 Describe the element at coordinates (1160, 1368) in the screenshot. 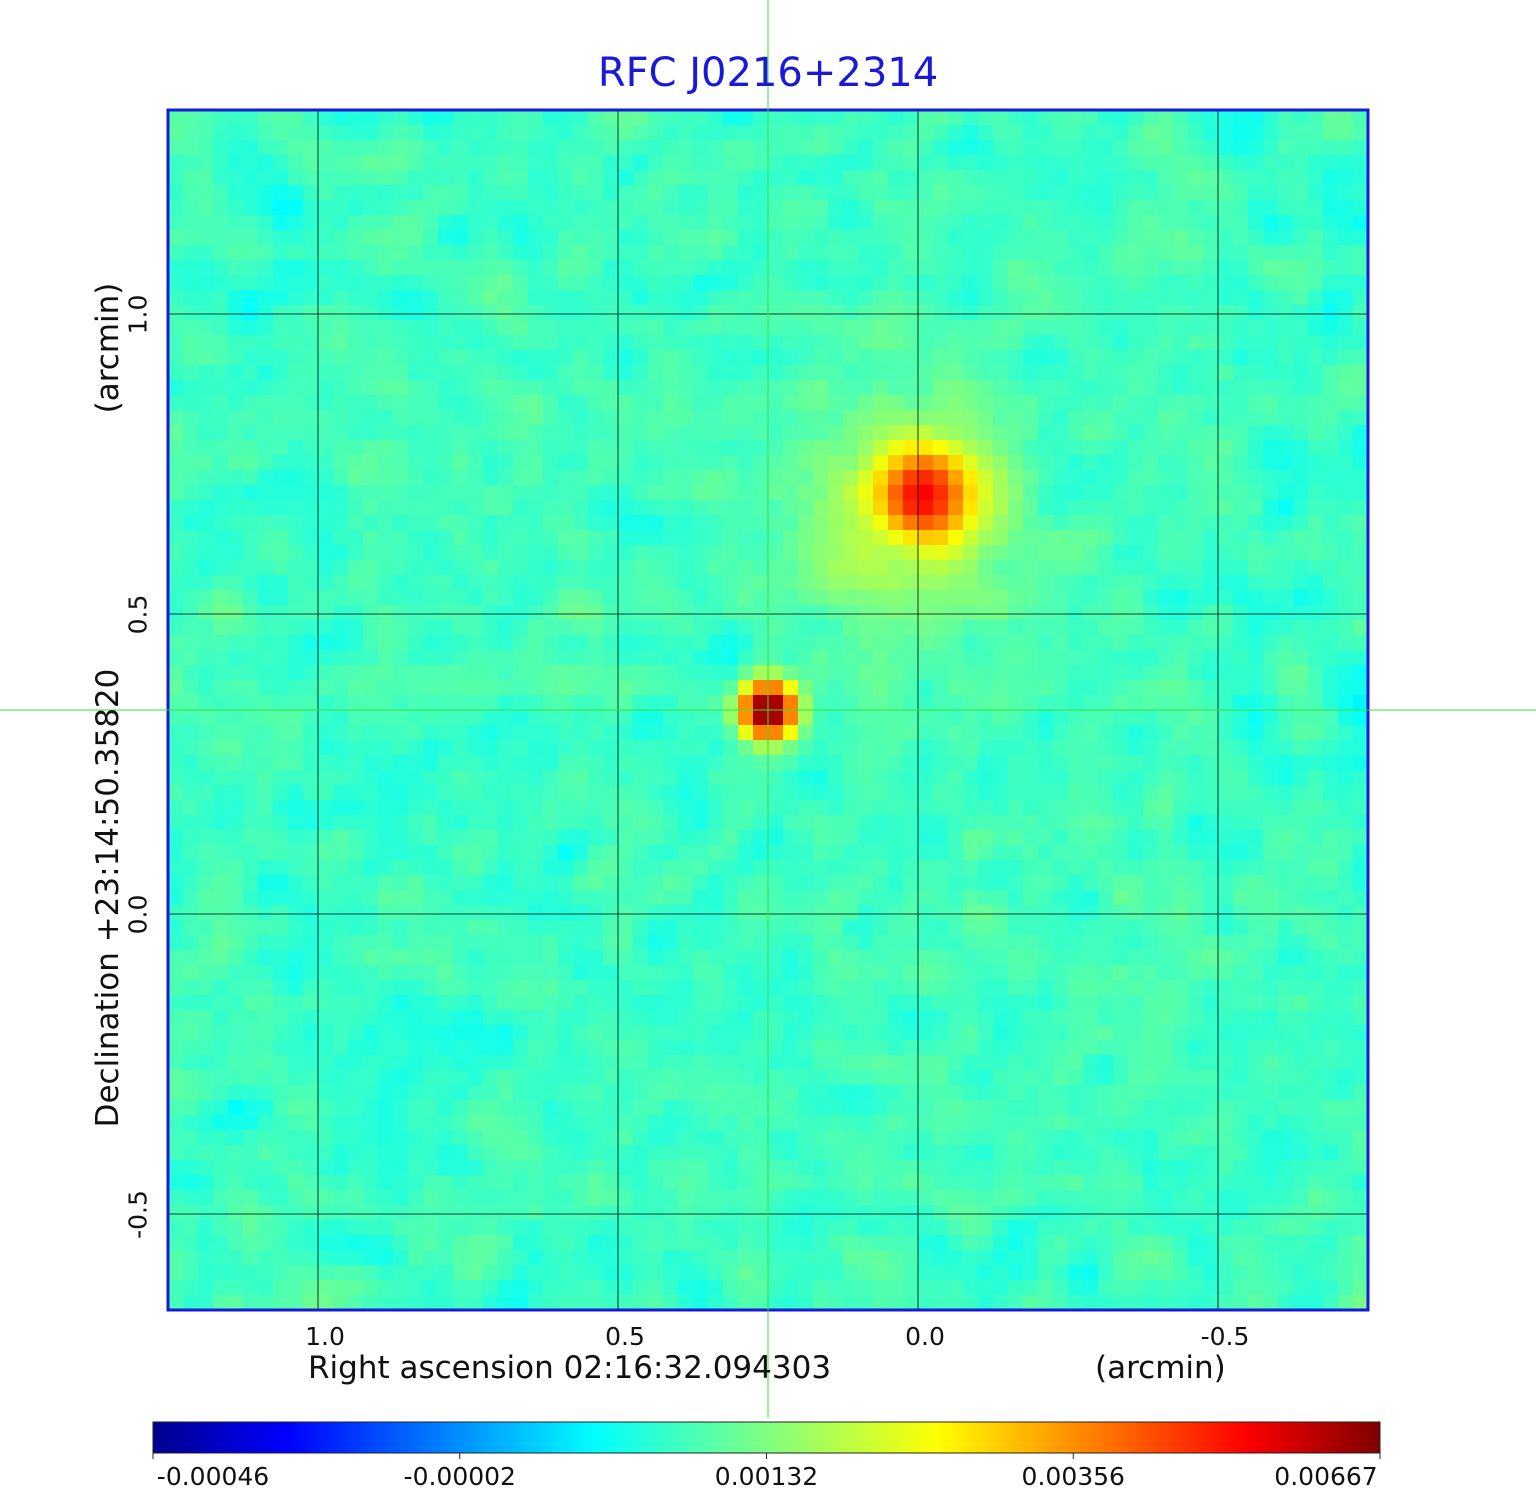

I see `x-axis-unit: (arcmin)` at that location.